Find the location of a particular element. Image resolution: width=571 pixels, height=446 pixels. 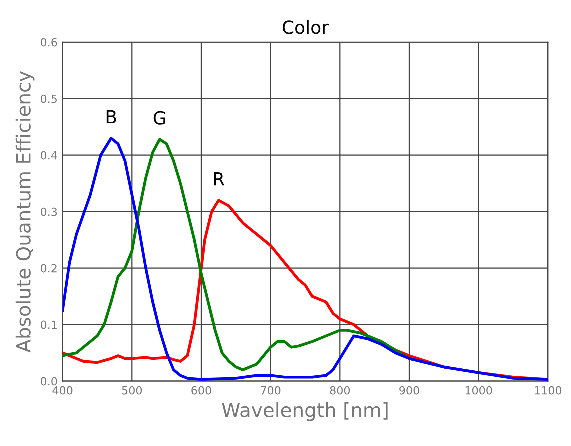

x-tick-label: 900 is located at coordinates (410, 390).